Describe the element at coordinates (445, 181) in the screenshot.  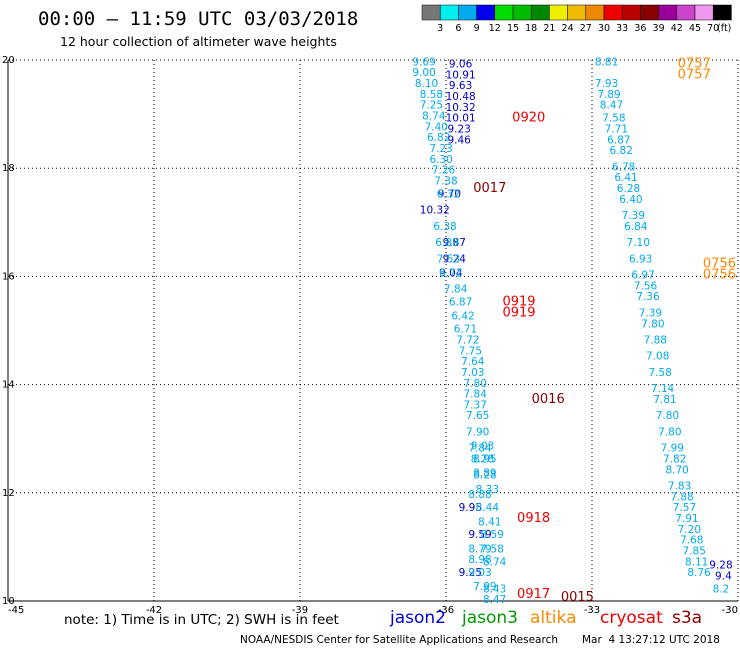
I see `wave-height-label: 7.38` at that location.